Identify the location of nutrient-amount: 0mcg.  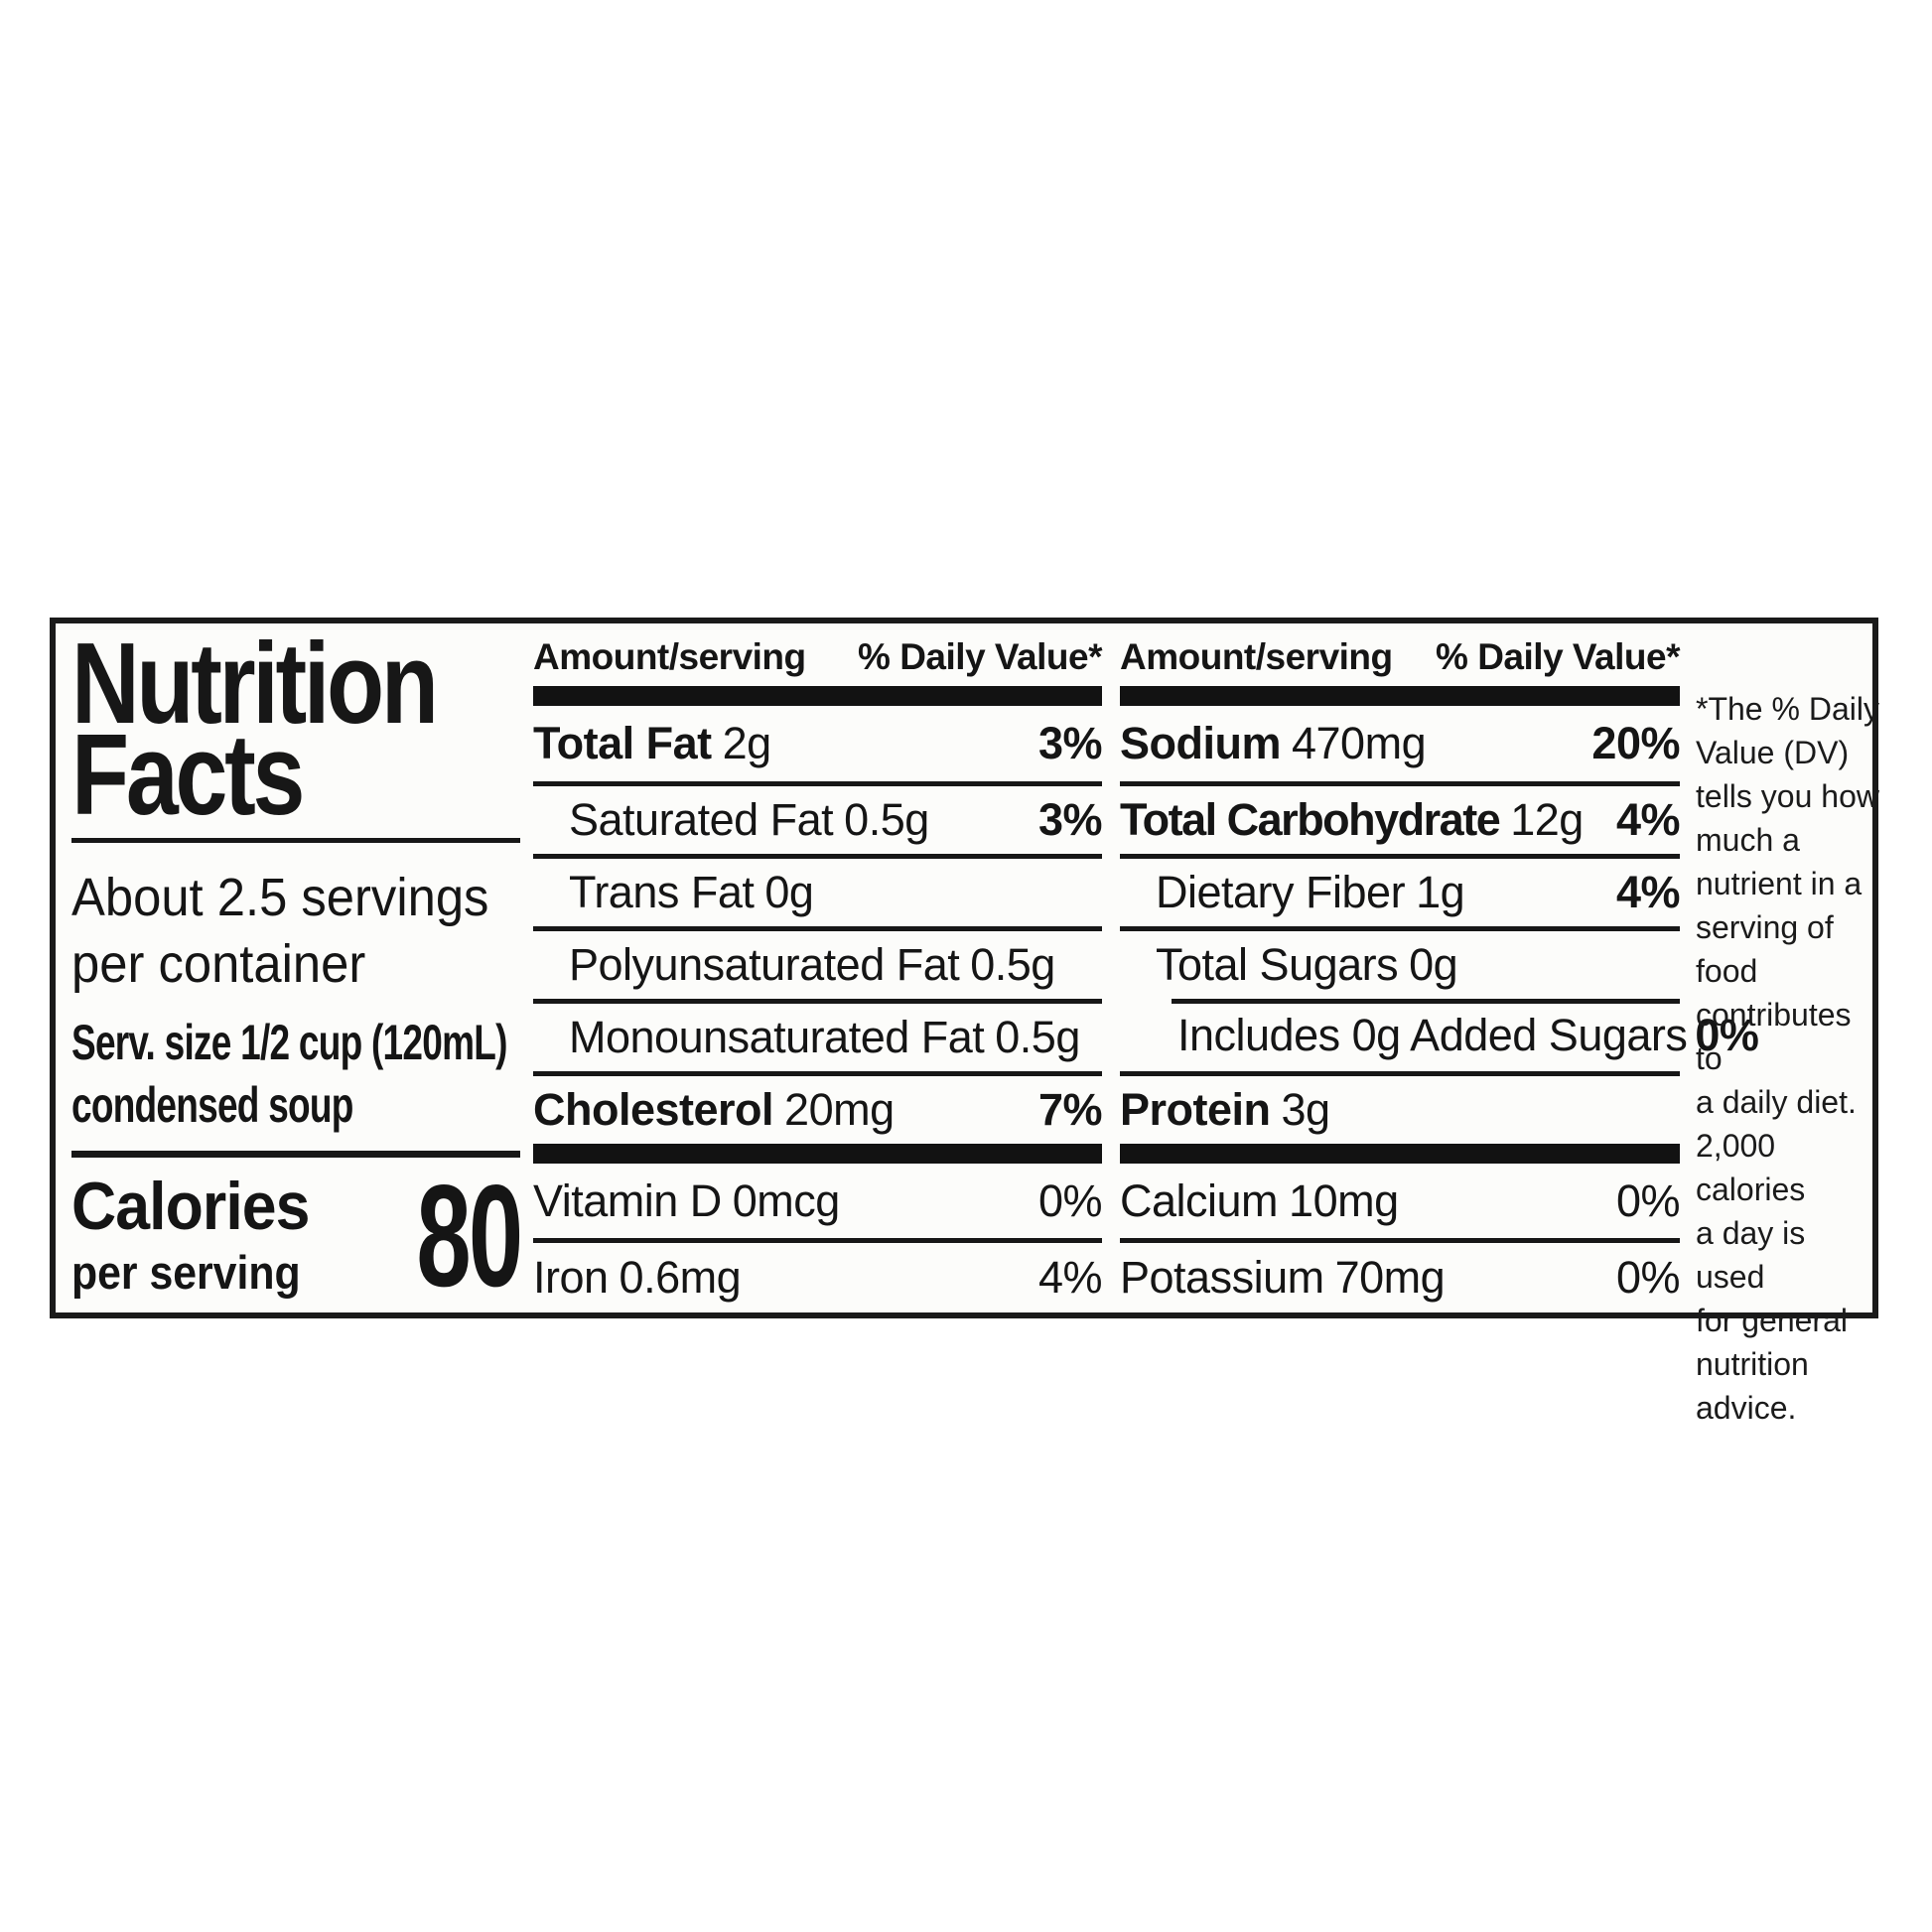
(787, 1200).